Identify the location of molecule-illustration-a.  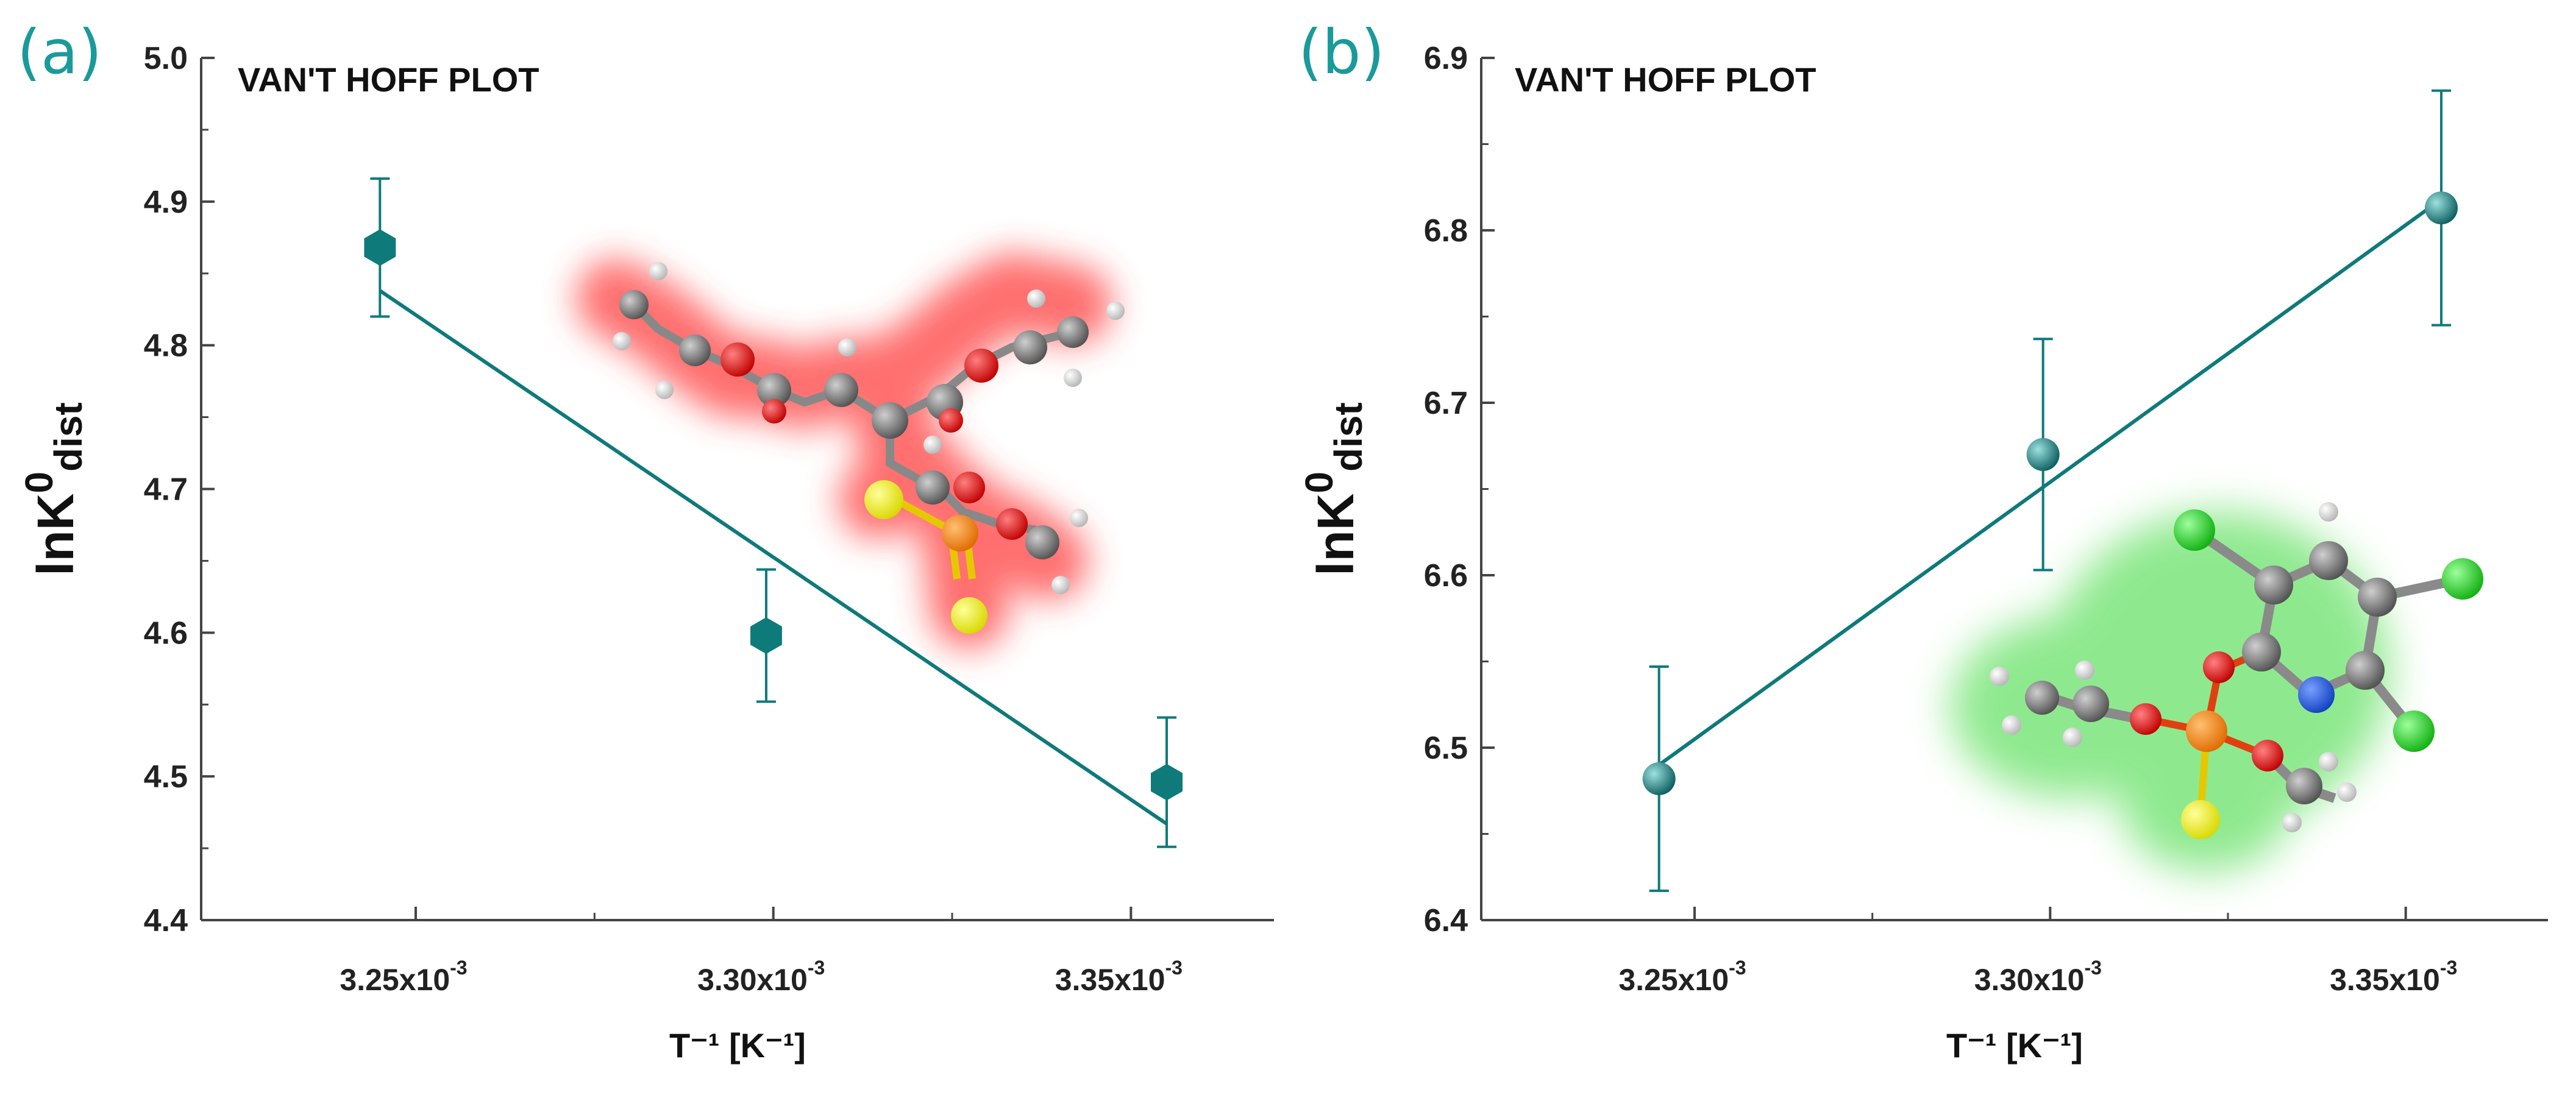
(850, 451).